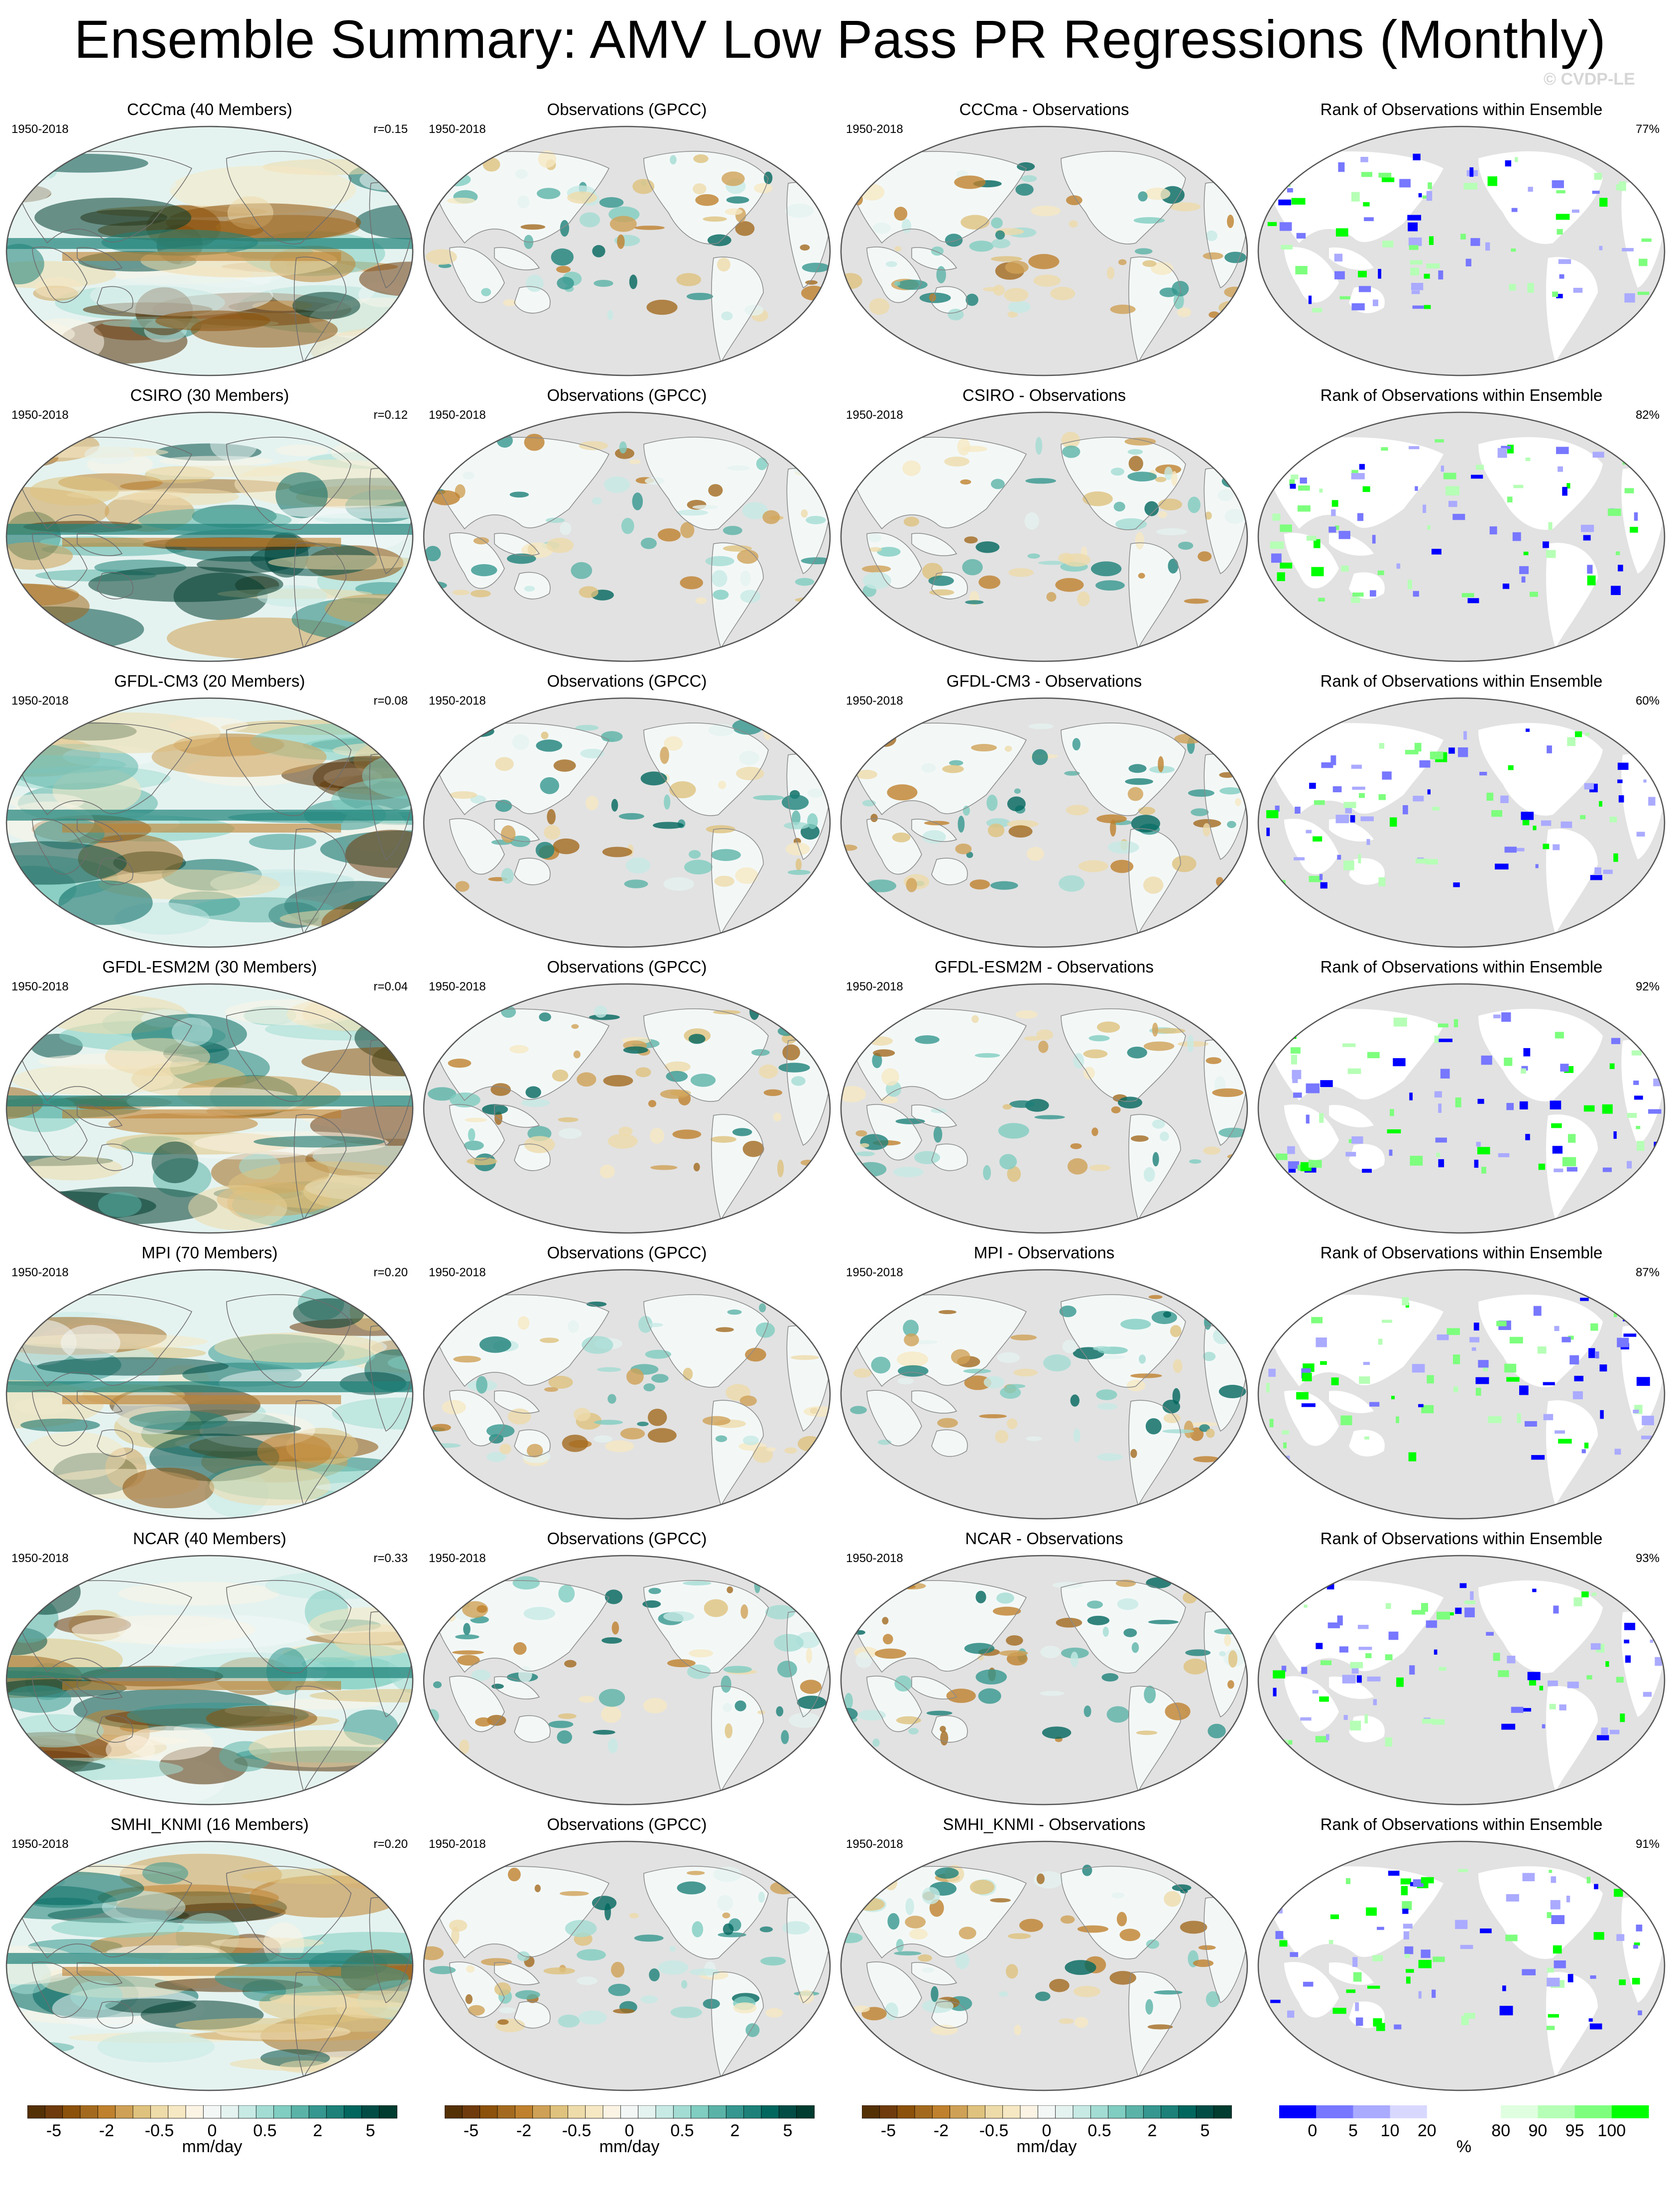 Image resolution: width=1680 pixels, height=2185 pixels. I want to click on colorbar-model: -5 -2 -0.5 0 0.5 2 5 mm/day, so click(216, 2130).